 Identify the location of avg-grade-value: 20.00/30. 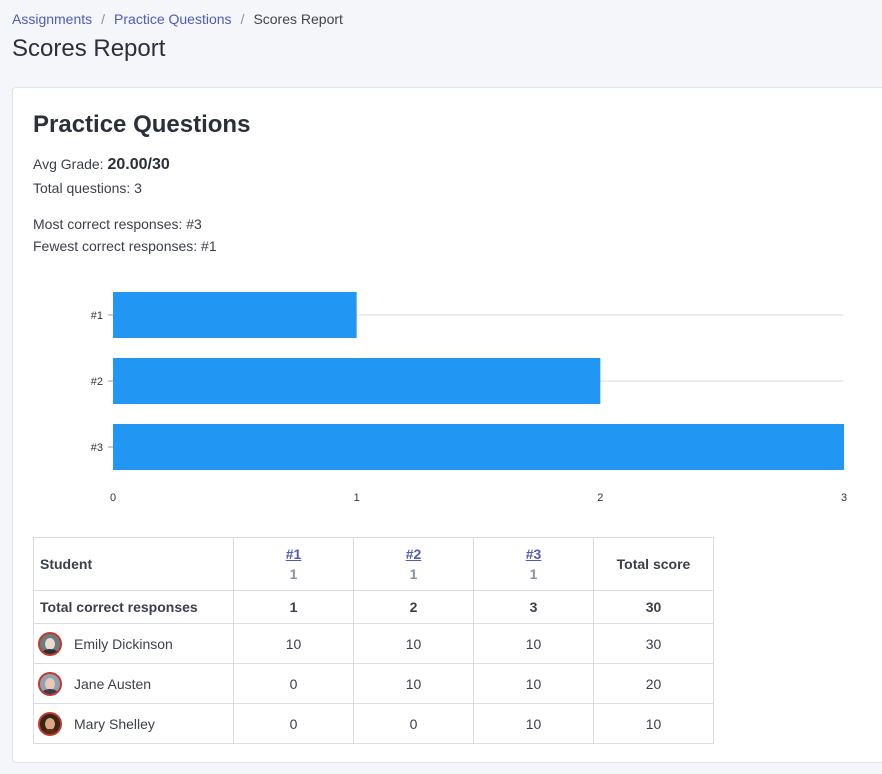
(138, 164).